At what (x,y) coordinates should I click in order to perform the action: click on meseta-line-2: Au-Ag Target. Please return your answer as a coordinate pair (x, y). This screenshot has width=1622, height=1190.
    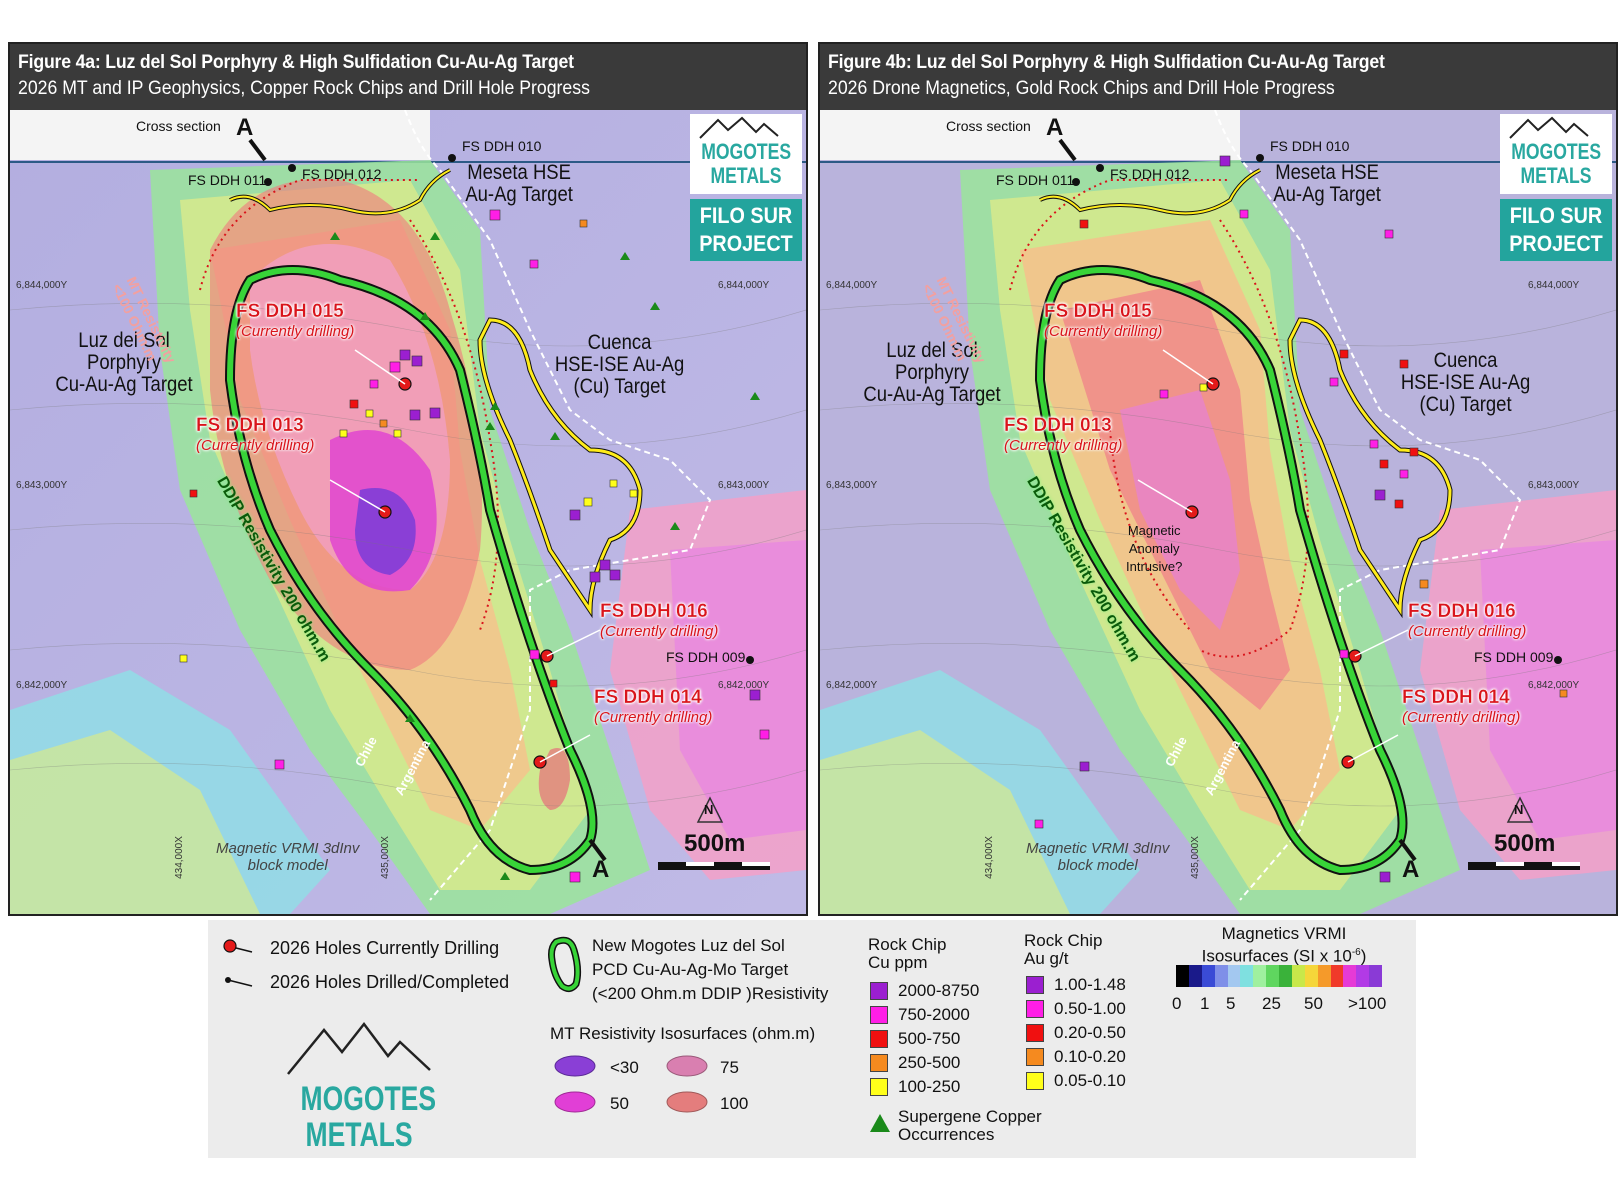
    Looking at the image, I should click on (1327, 194).